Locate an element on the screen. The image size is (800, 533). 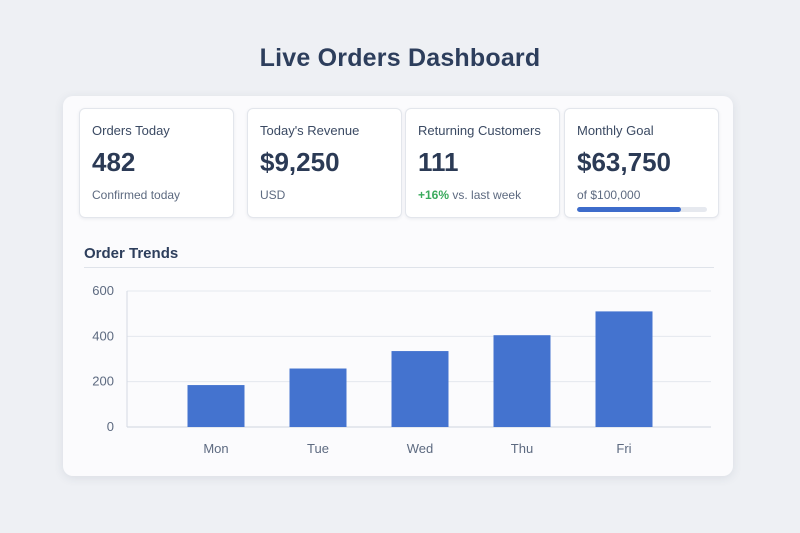
y-tick-label: 400 is located at coordinates (103, 335).